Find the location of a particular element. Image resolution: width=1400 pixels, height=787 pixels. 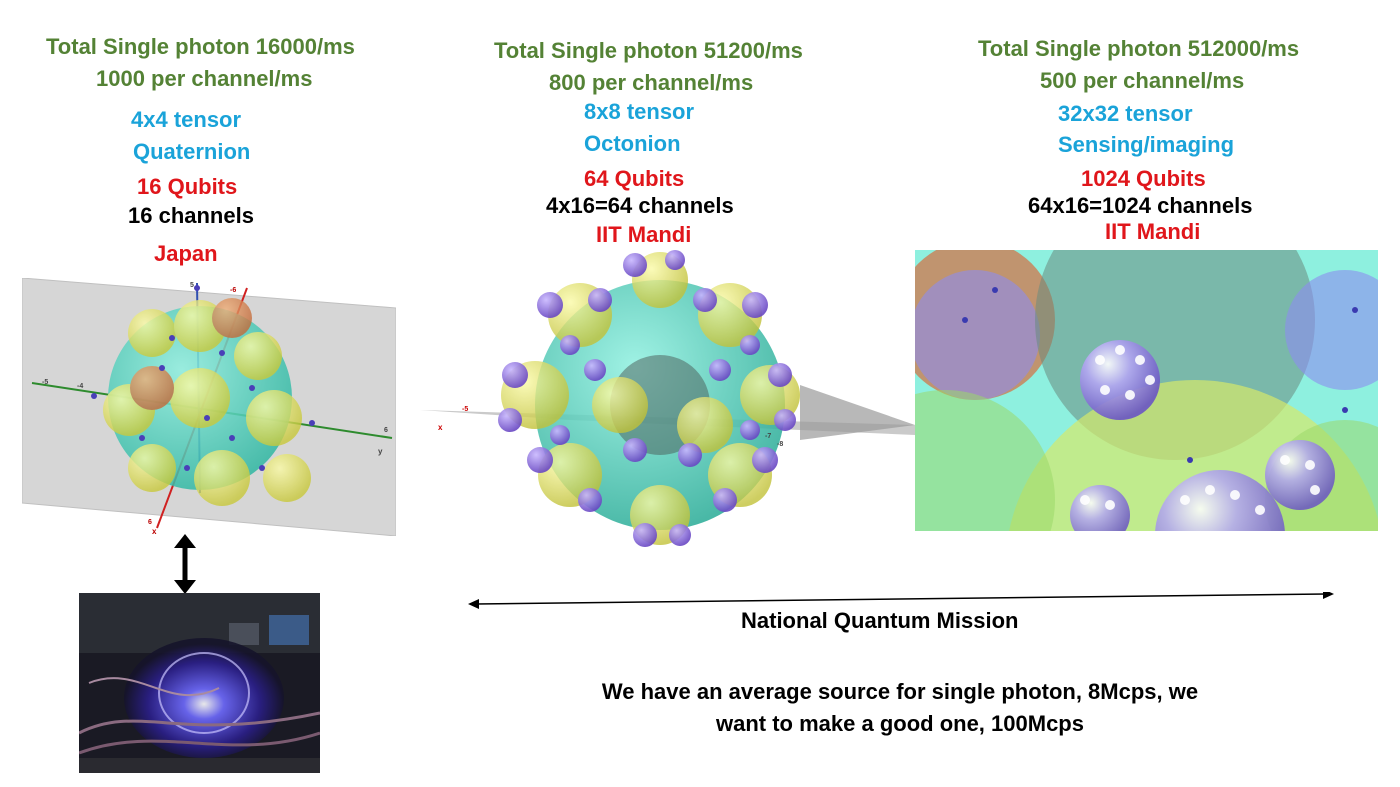

middle-total-photon-rate: Total Single photon 51200/ms is located at coordinates (648, 50).